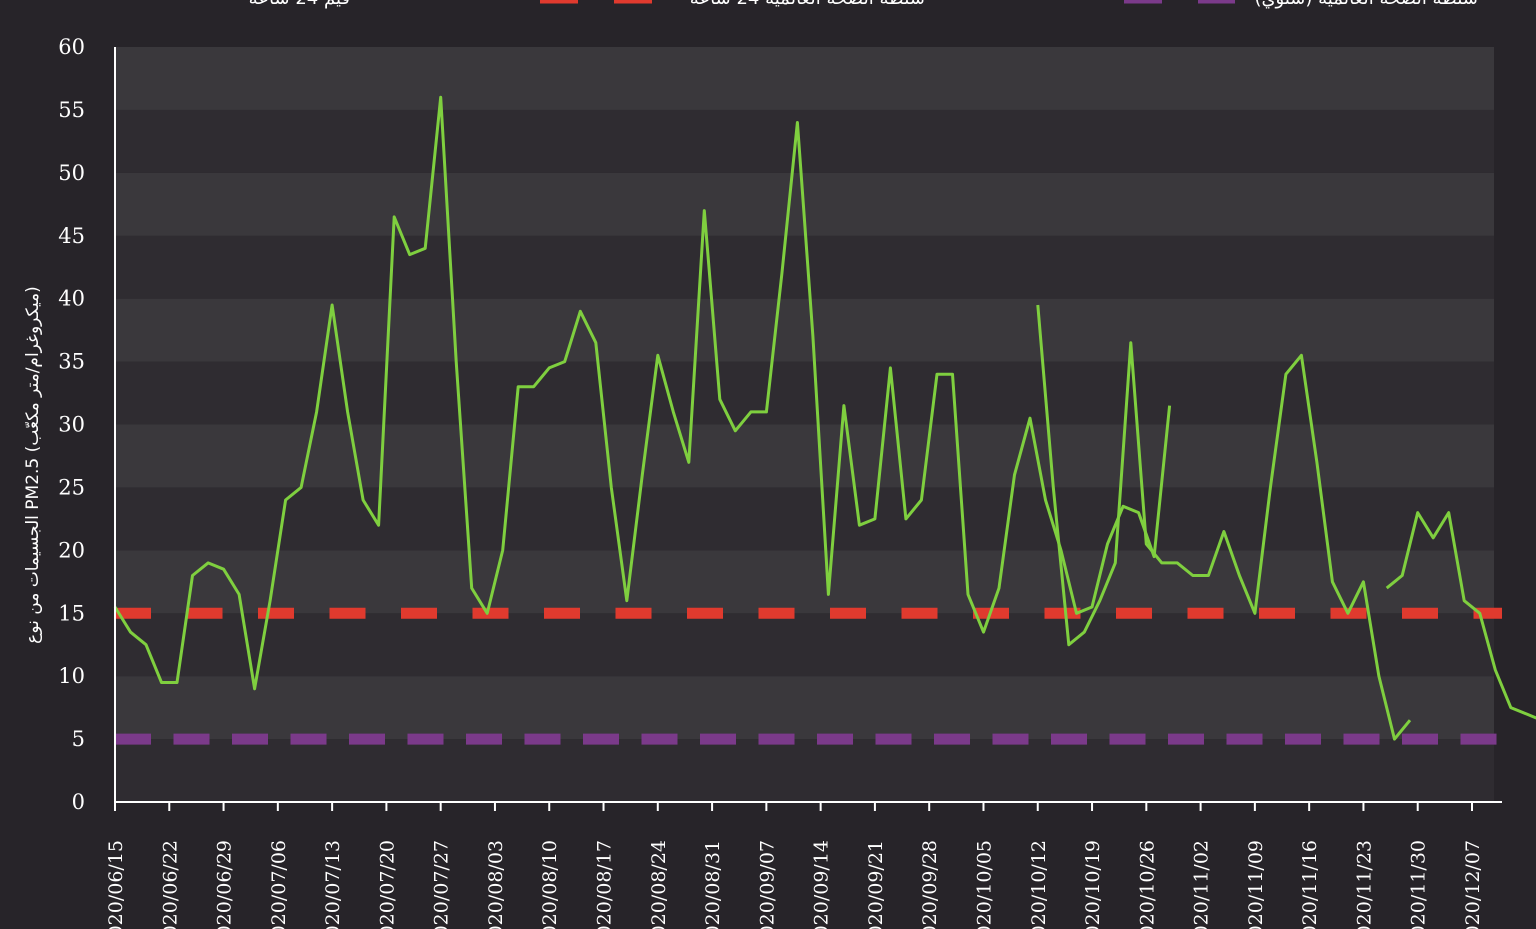 The image size is (1536, 929). Describe the element at coordinates (713, 884) in the screenshot. I see `x-tick-label: 2020/08/31` at that location.